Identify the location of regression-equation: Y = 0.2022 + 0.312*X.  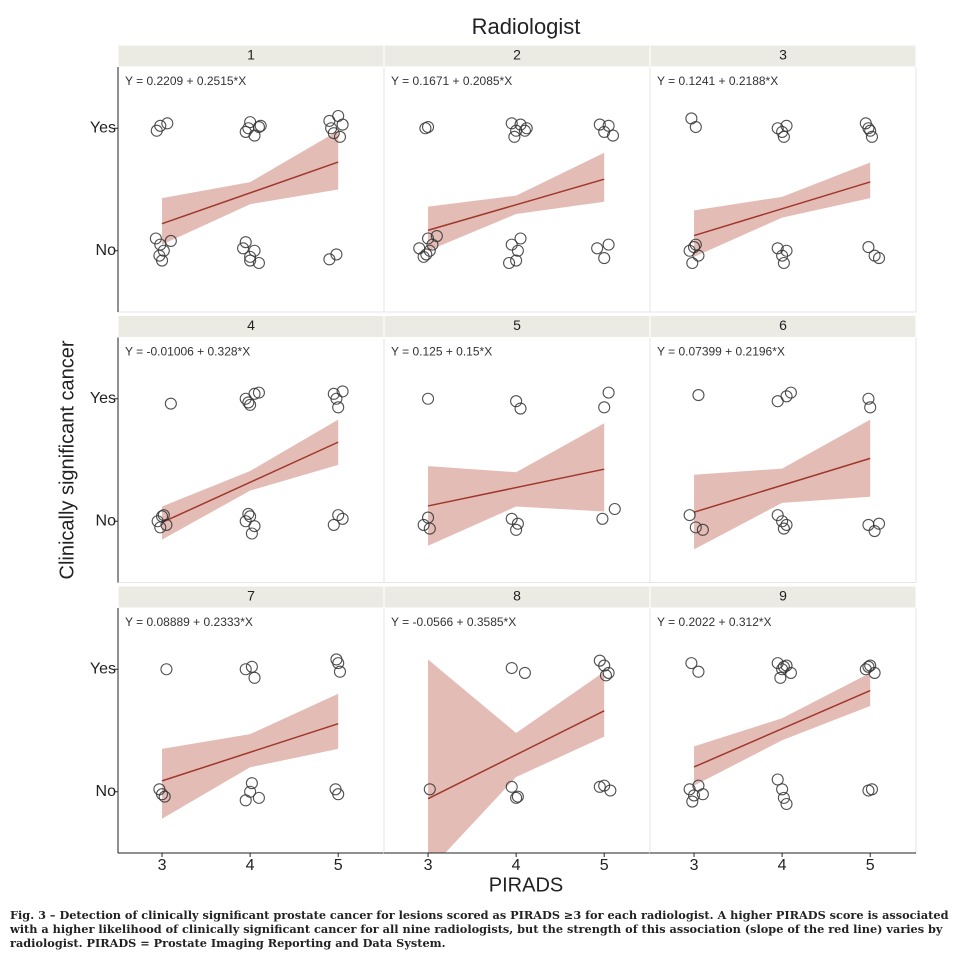
(714, 622).